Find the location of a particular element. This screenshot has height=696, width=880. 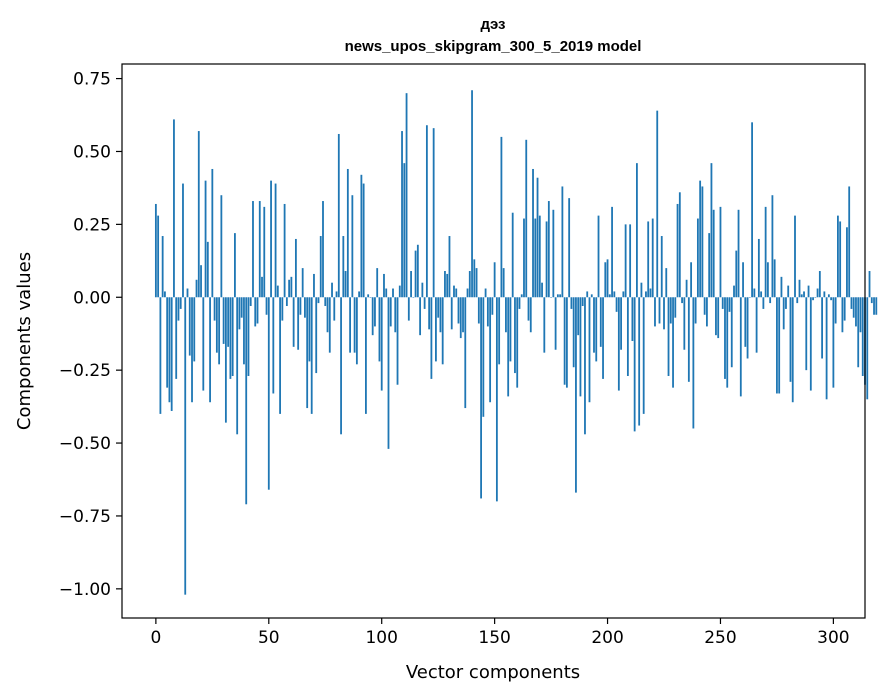

y-tick-label: −0.75 is located at coordinates (85, 517).